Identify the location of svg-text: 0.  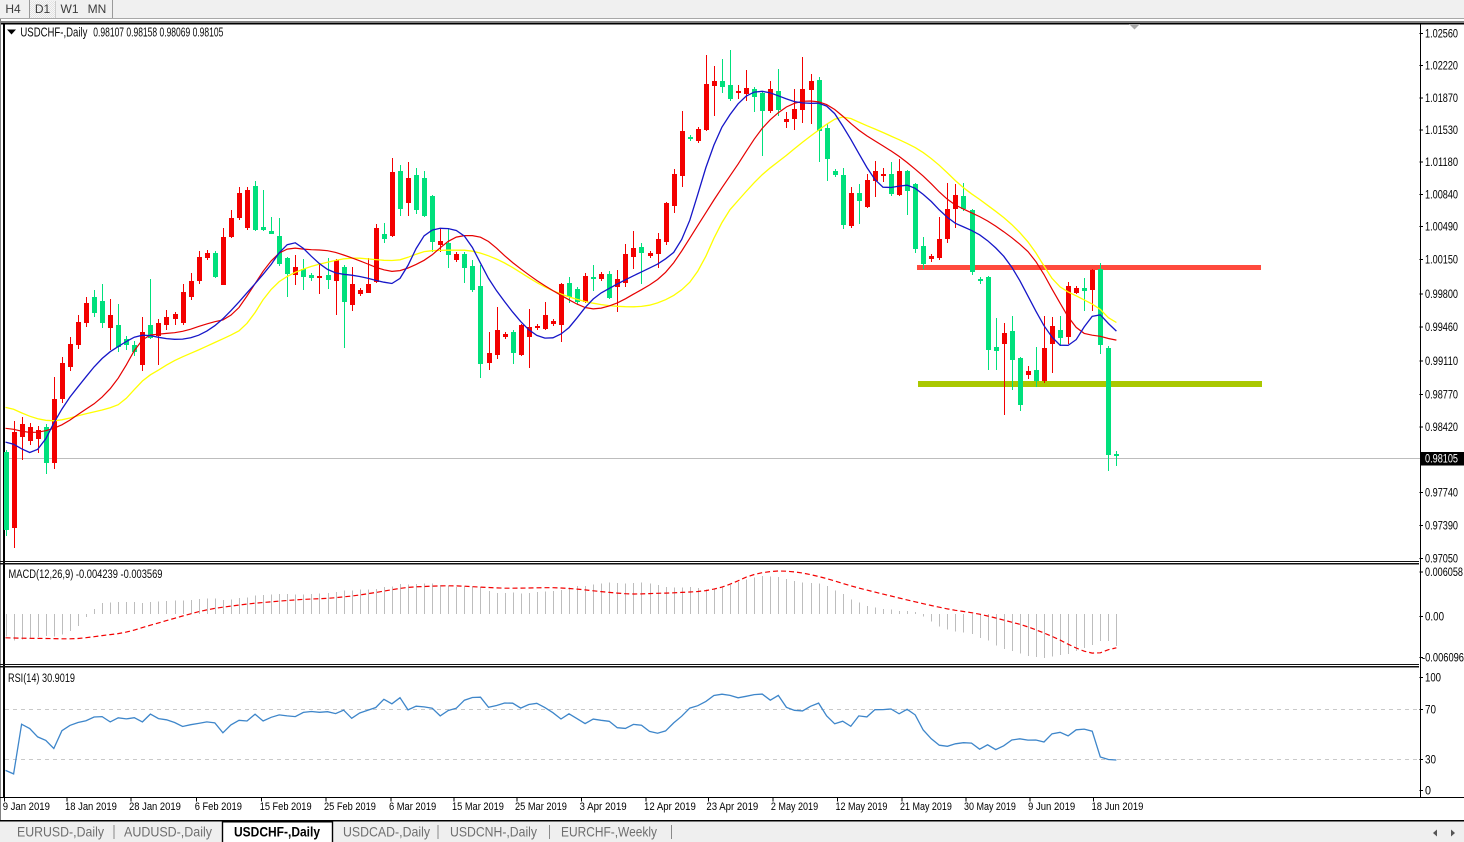
(1428, 792).